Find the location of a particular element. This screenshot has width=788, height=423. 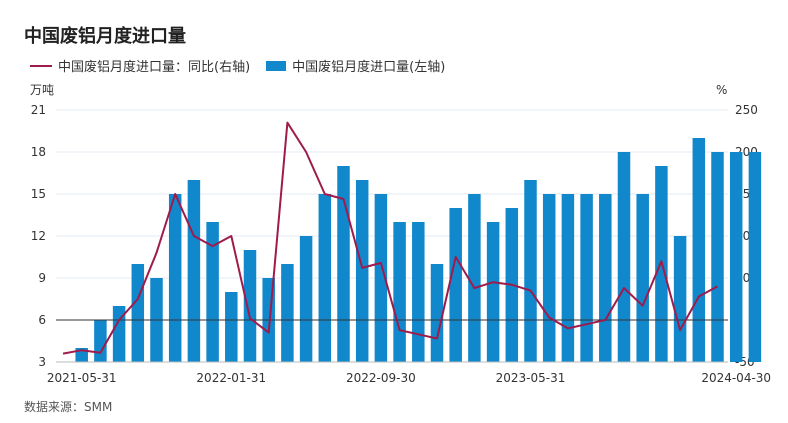

left-tick-label: 18 is located at coordinates (38, 152).